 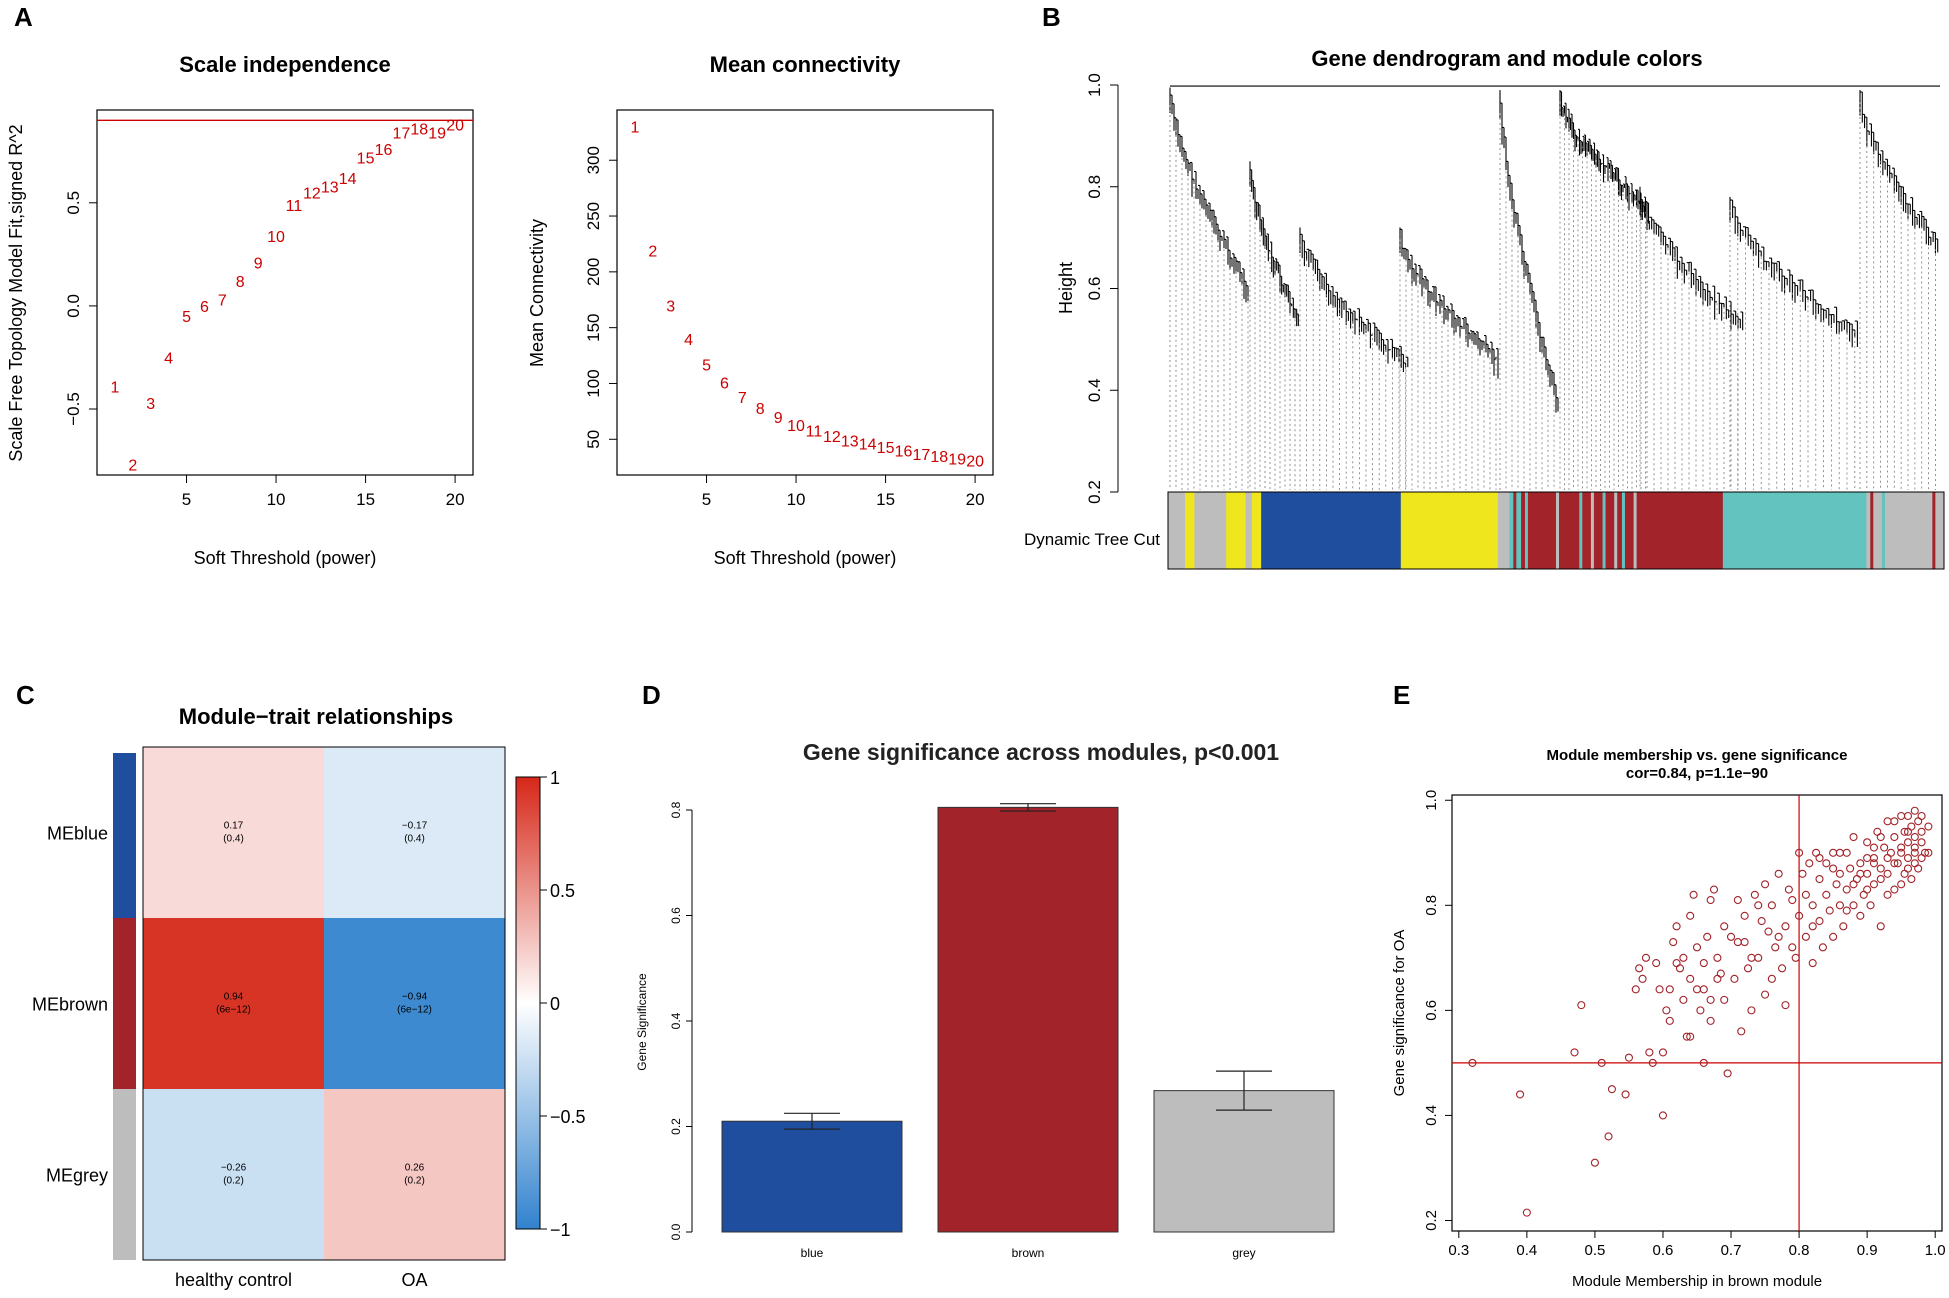 What do you see at coordinates (384, 150) in the screenshot?
I see `power-label-point: 16` at bounding box center [384, 150].